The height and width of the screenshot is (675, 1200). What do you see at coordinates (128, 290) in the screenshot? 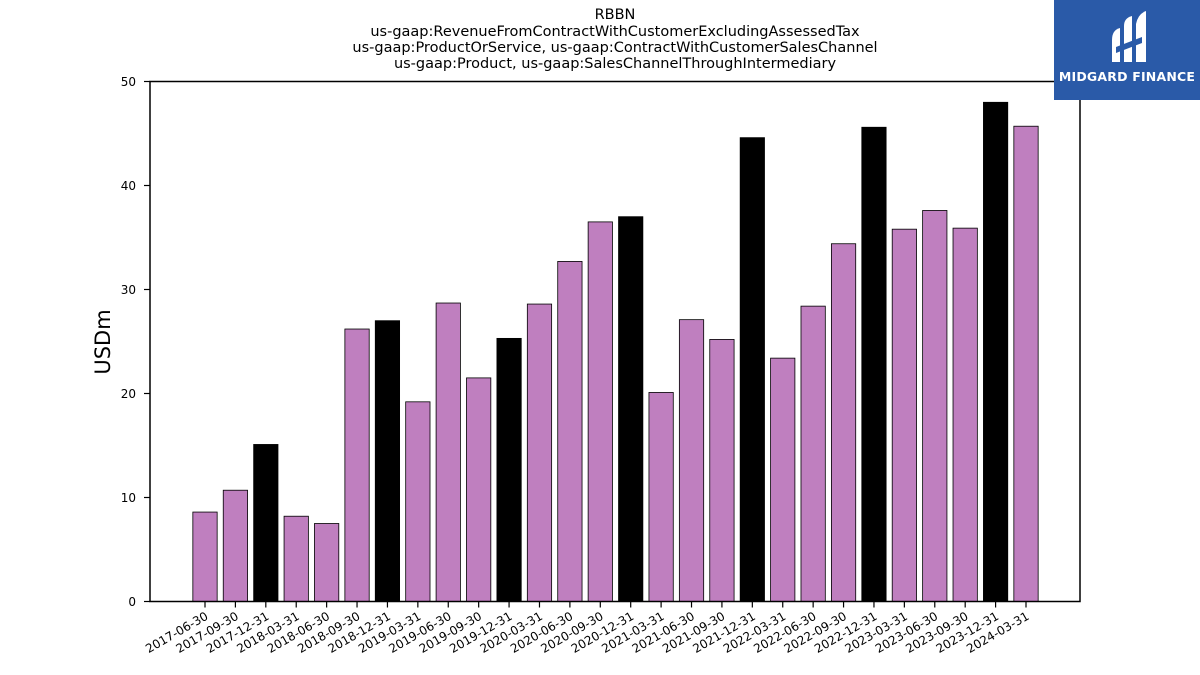
I see `y-tick-label: 30` at bounding box center [128, 290].